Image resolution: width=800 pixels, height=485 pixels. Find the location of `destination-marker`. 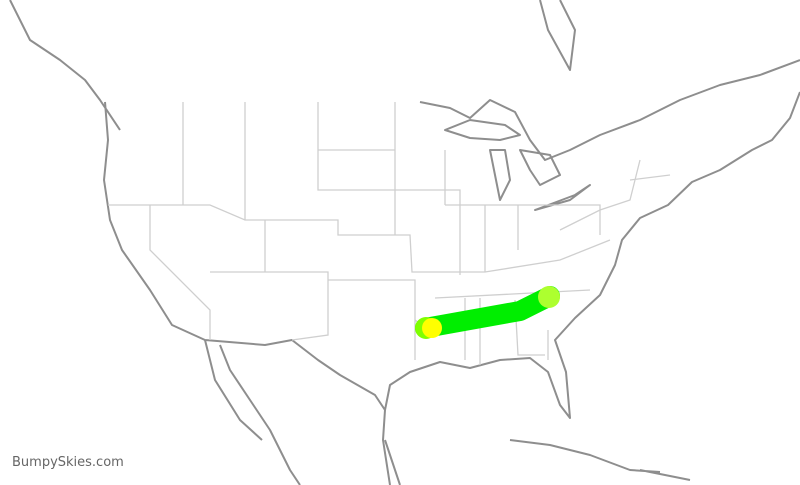

destination-marker is located at coordinates (549, 297).